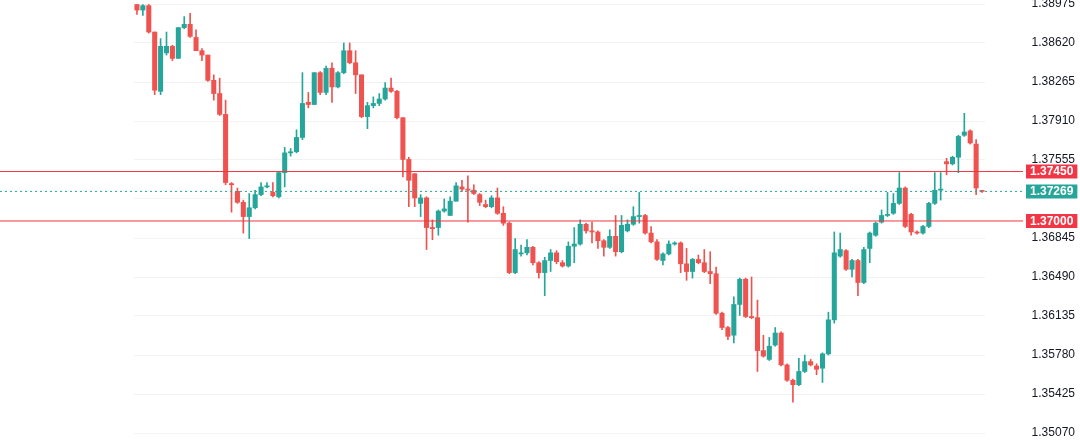  What do you see at coordinates (964, 124) in the screenshot?
I see `candlestick` at bounding box center [964, 124].